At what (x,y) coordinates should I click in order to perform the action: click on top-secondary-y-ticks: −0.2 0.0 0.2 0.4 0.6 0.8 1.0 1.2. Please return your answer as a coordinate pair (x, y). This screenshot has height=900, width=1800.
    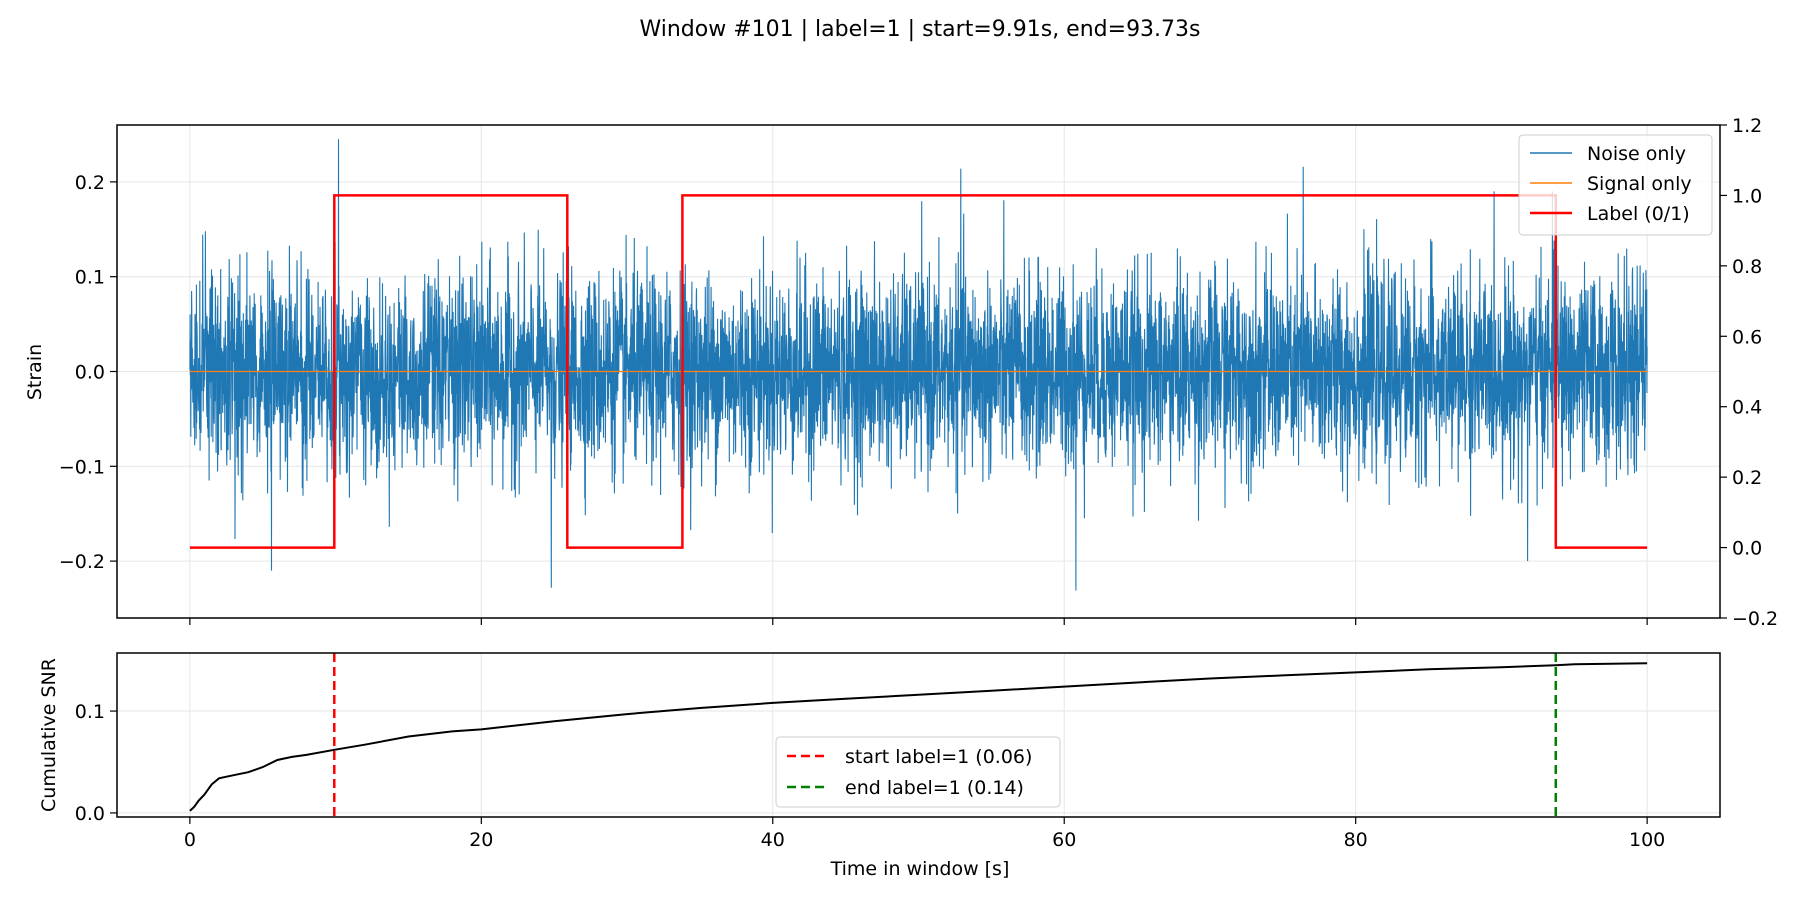
    Looking at the image, I should click on (1749, 372).